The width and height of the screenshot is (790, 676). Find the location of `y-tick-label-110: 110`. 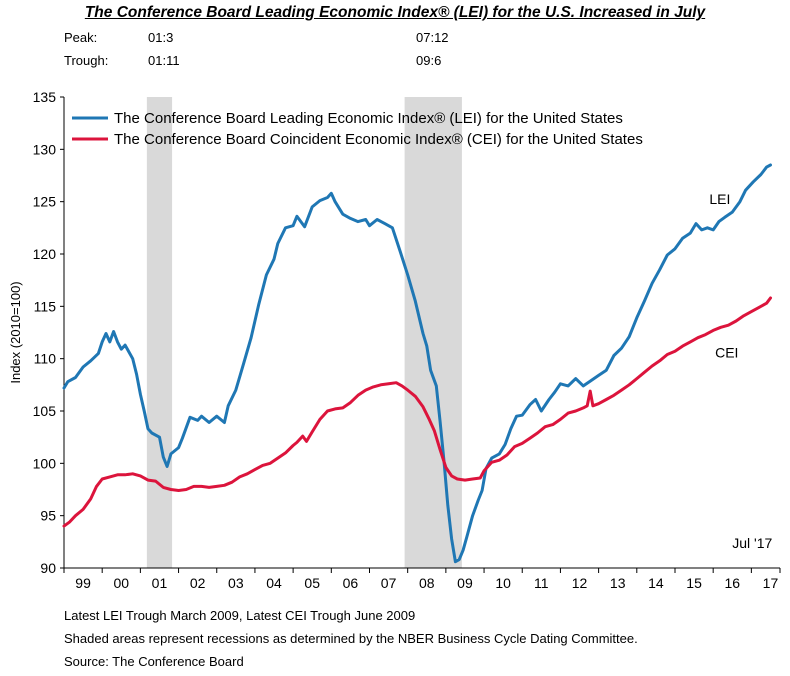

y-tick-label-110: 110 is located at coordinates (45, 359).